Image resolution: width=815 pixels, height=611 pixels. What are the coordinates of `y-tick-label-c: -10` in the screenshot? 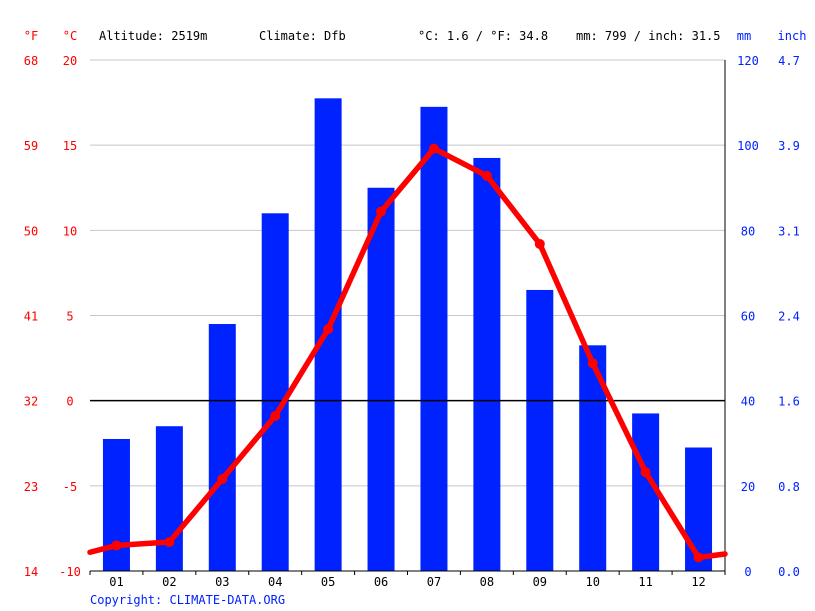 It's located at (70, 572).